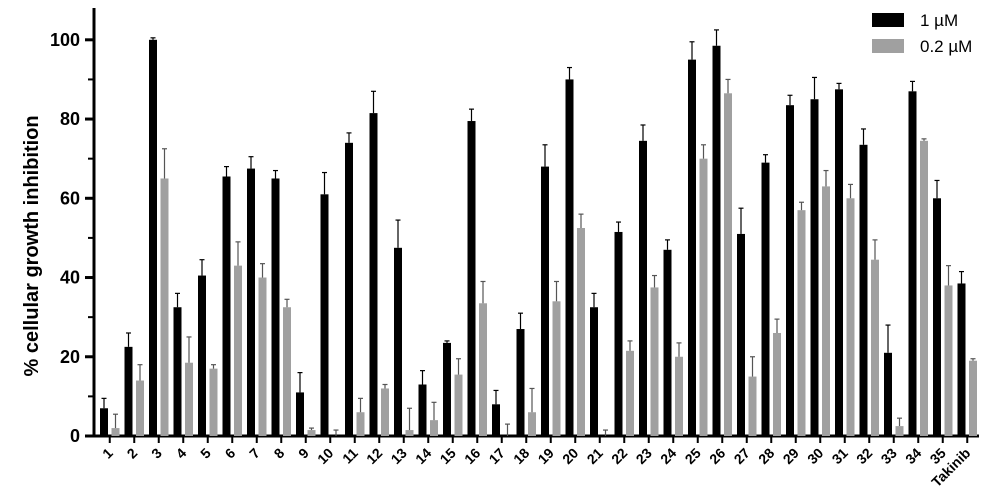  I want to click on x-tick-label: 29, so click(791, 456).